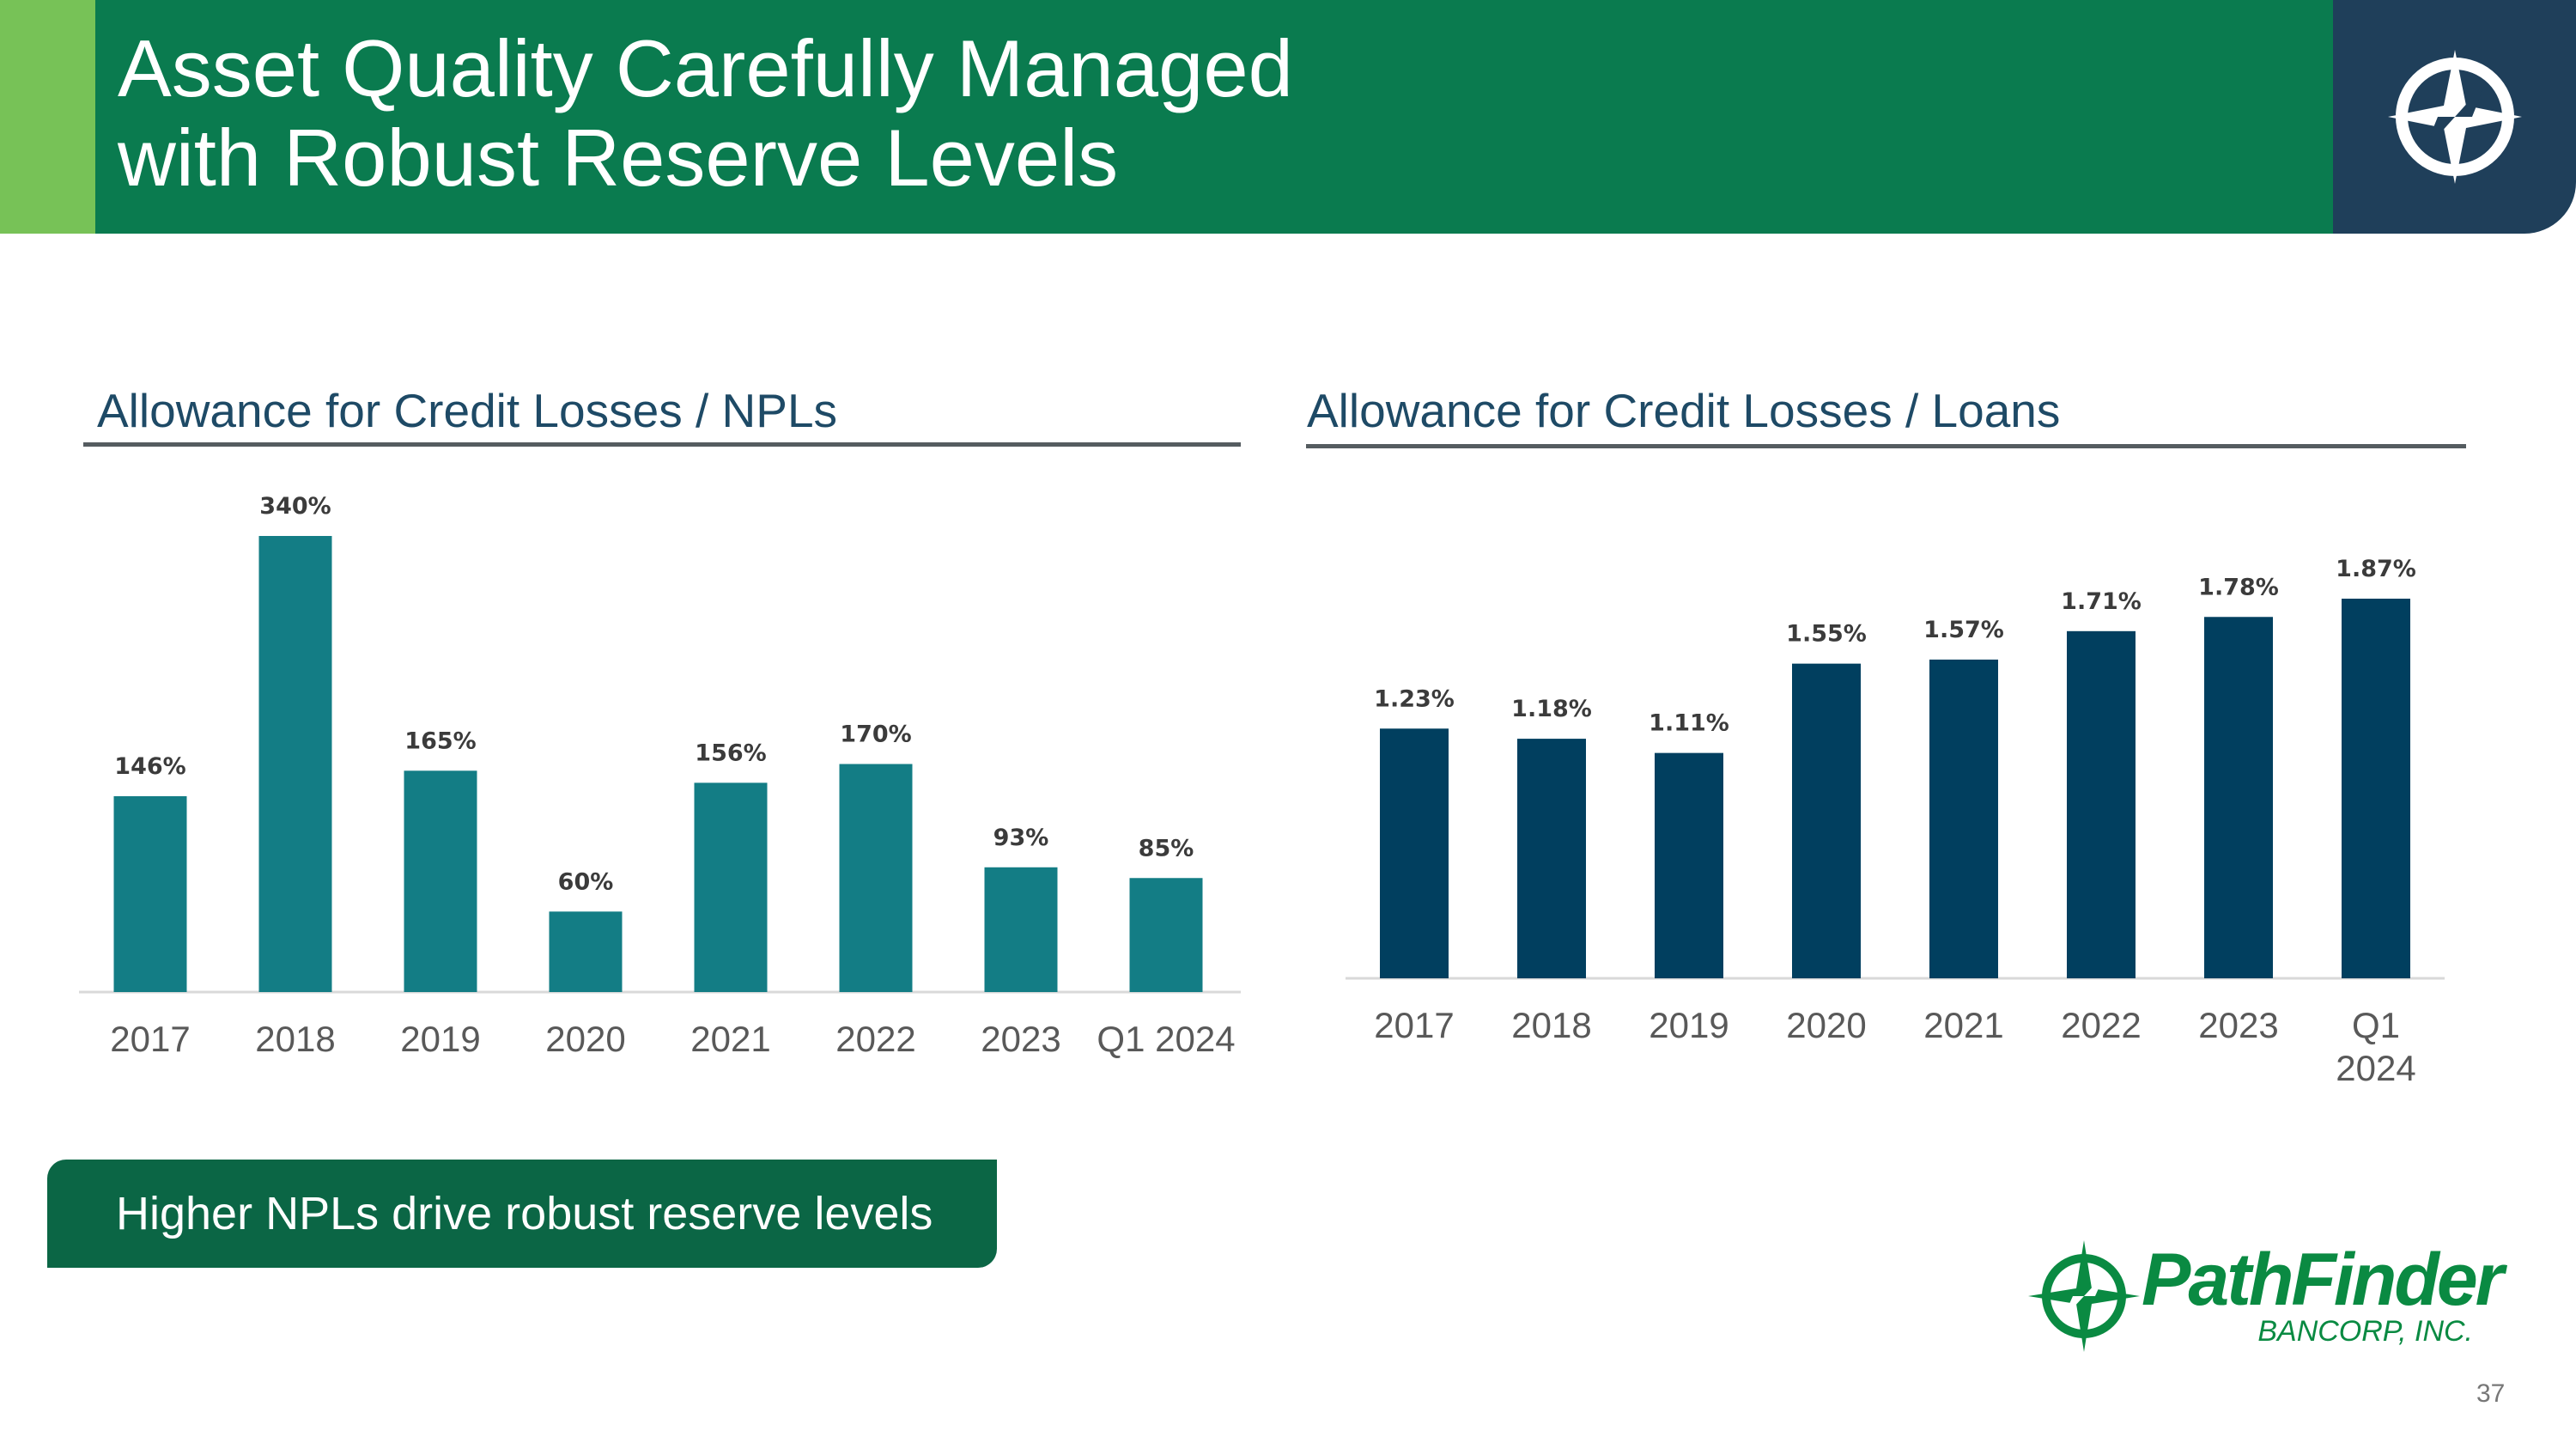 This screenshot has width=2576, height=1449. What do you see at coordinates (586, 881) in the screenshot?
I see `bar-value-label: 60%` at bounding box center [586, 881].